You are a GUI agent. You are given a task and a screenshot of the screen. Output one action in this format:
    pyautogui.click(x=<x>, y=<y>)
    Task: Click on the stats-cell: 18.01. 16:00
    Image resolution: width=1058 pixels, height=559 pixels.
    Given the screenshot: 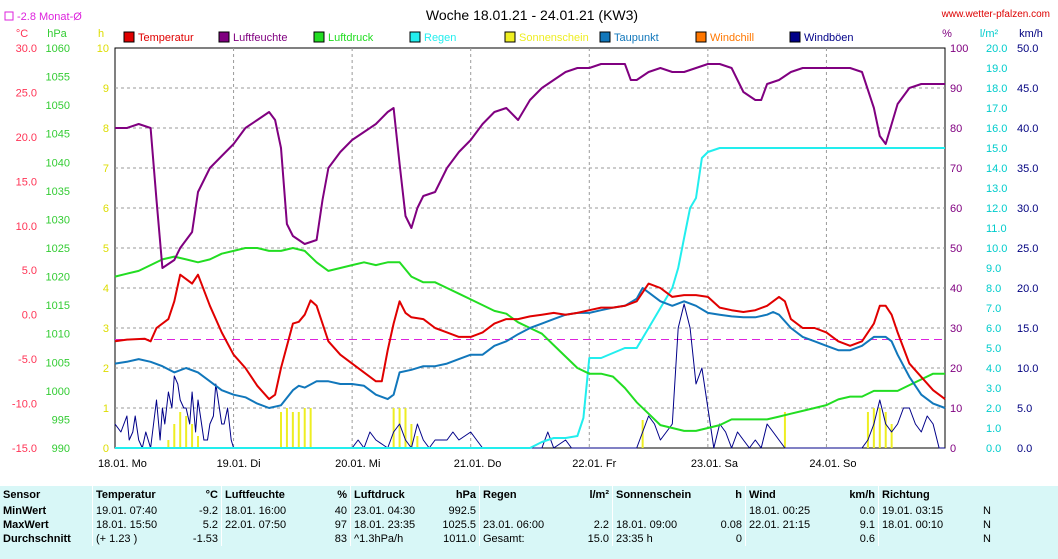 What is the action you would take?
    pyautogui.click(x=259, y=511)
    